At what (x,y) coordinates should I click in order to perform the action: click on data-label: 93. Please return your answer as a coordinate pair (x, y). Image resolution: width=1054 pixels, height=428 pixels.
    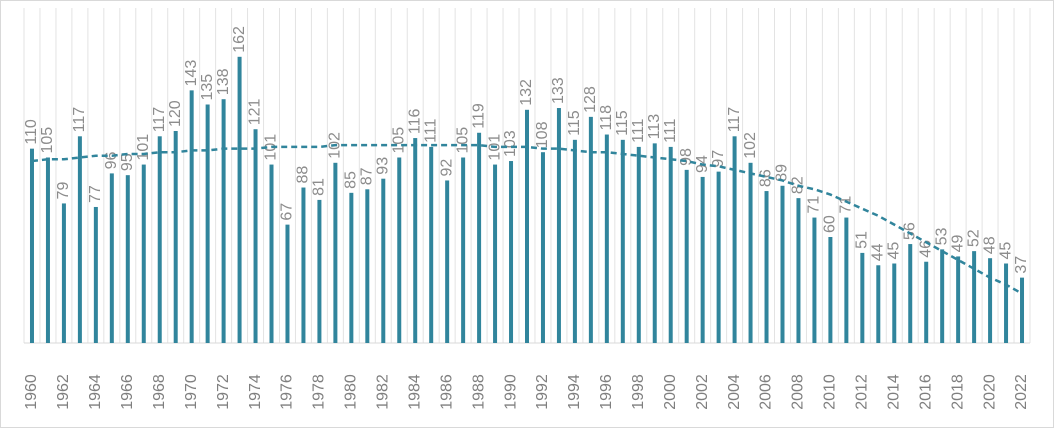
    Looking at the image, I should click on (383, 166).